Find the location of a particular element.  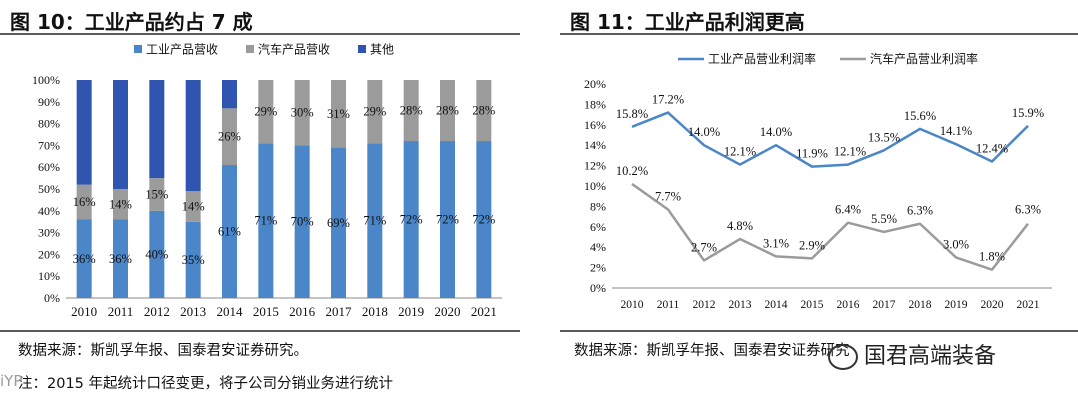

data-label: 4.8% is located at coordinates (740, 226).